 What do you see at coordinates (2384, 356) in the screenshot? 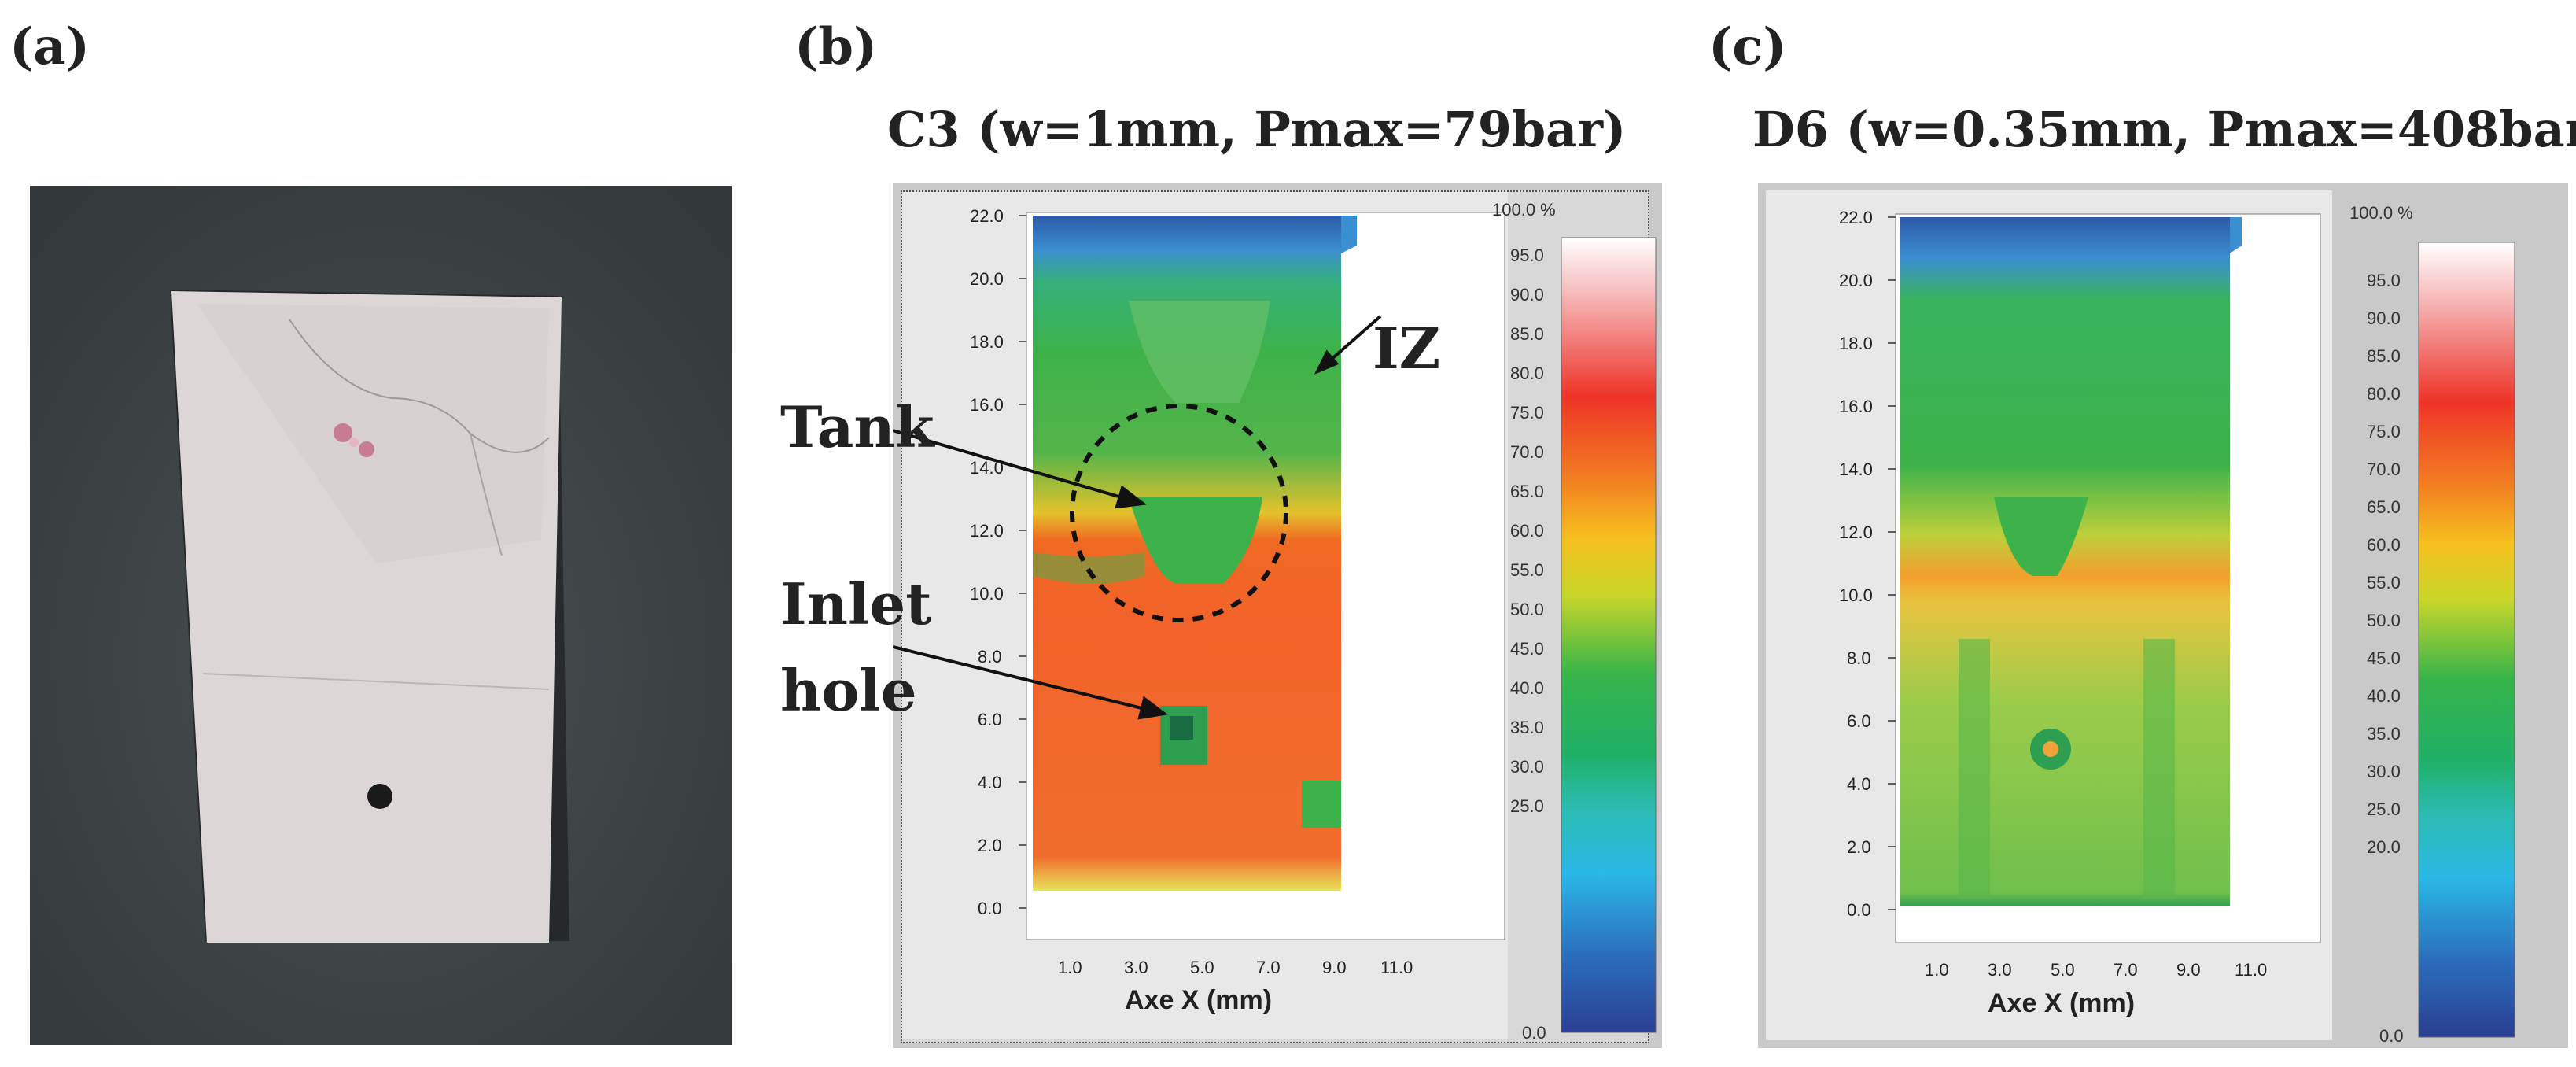
I see `c-scale-2: 85.0` at bounding box center [2384, 356].